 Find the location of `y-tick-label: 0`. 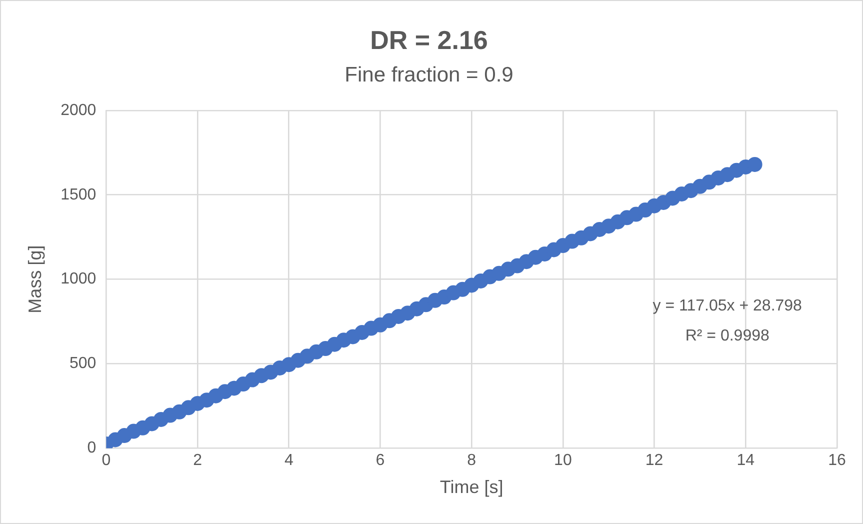

y-tick-label: 0 is located at coordinates (91, 448).